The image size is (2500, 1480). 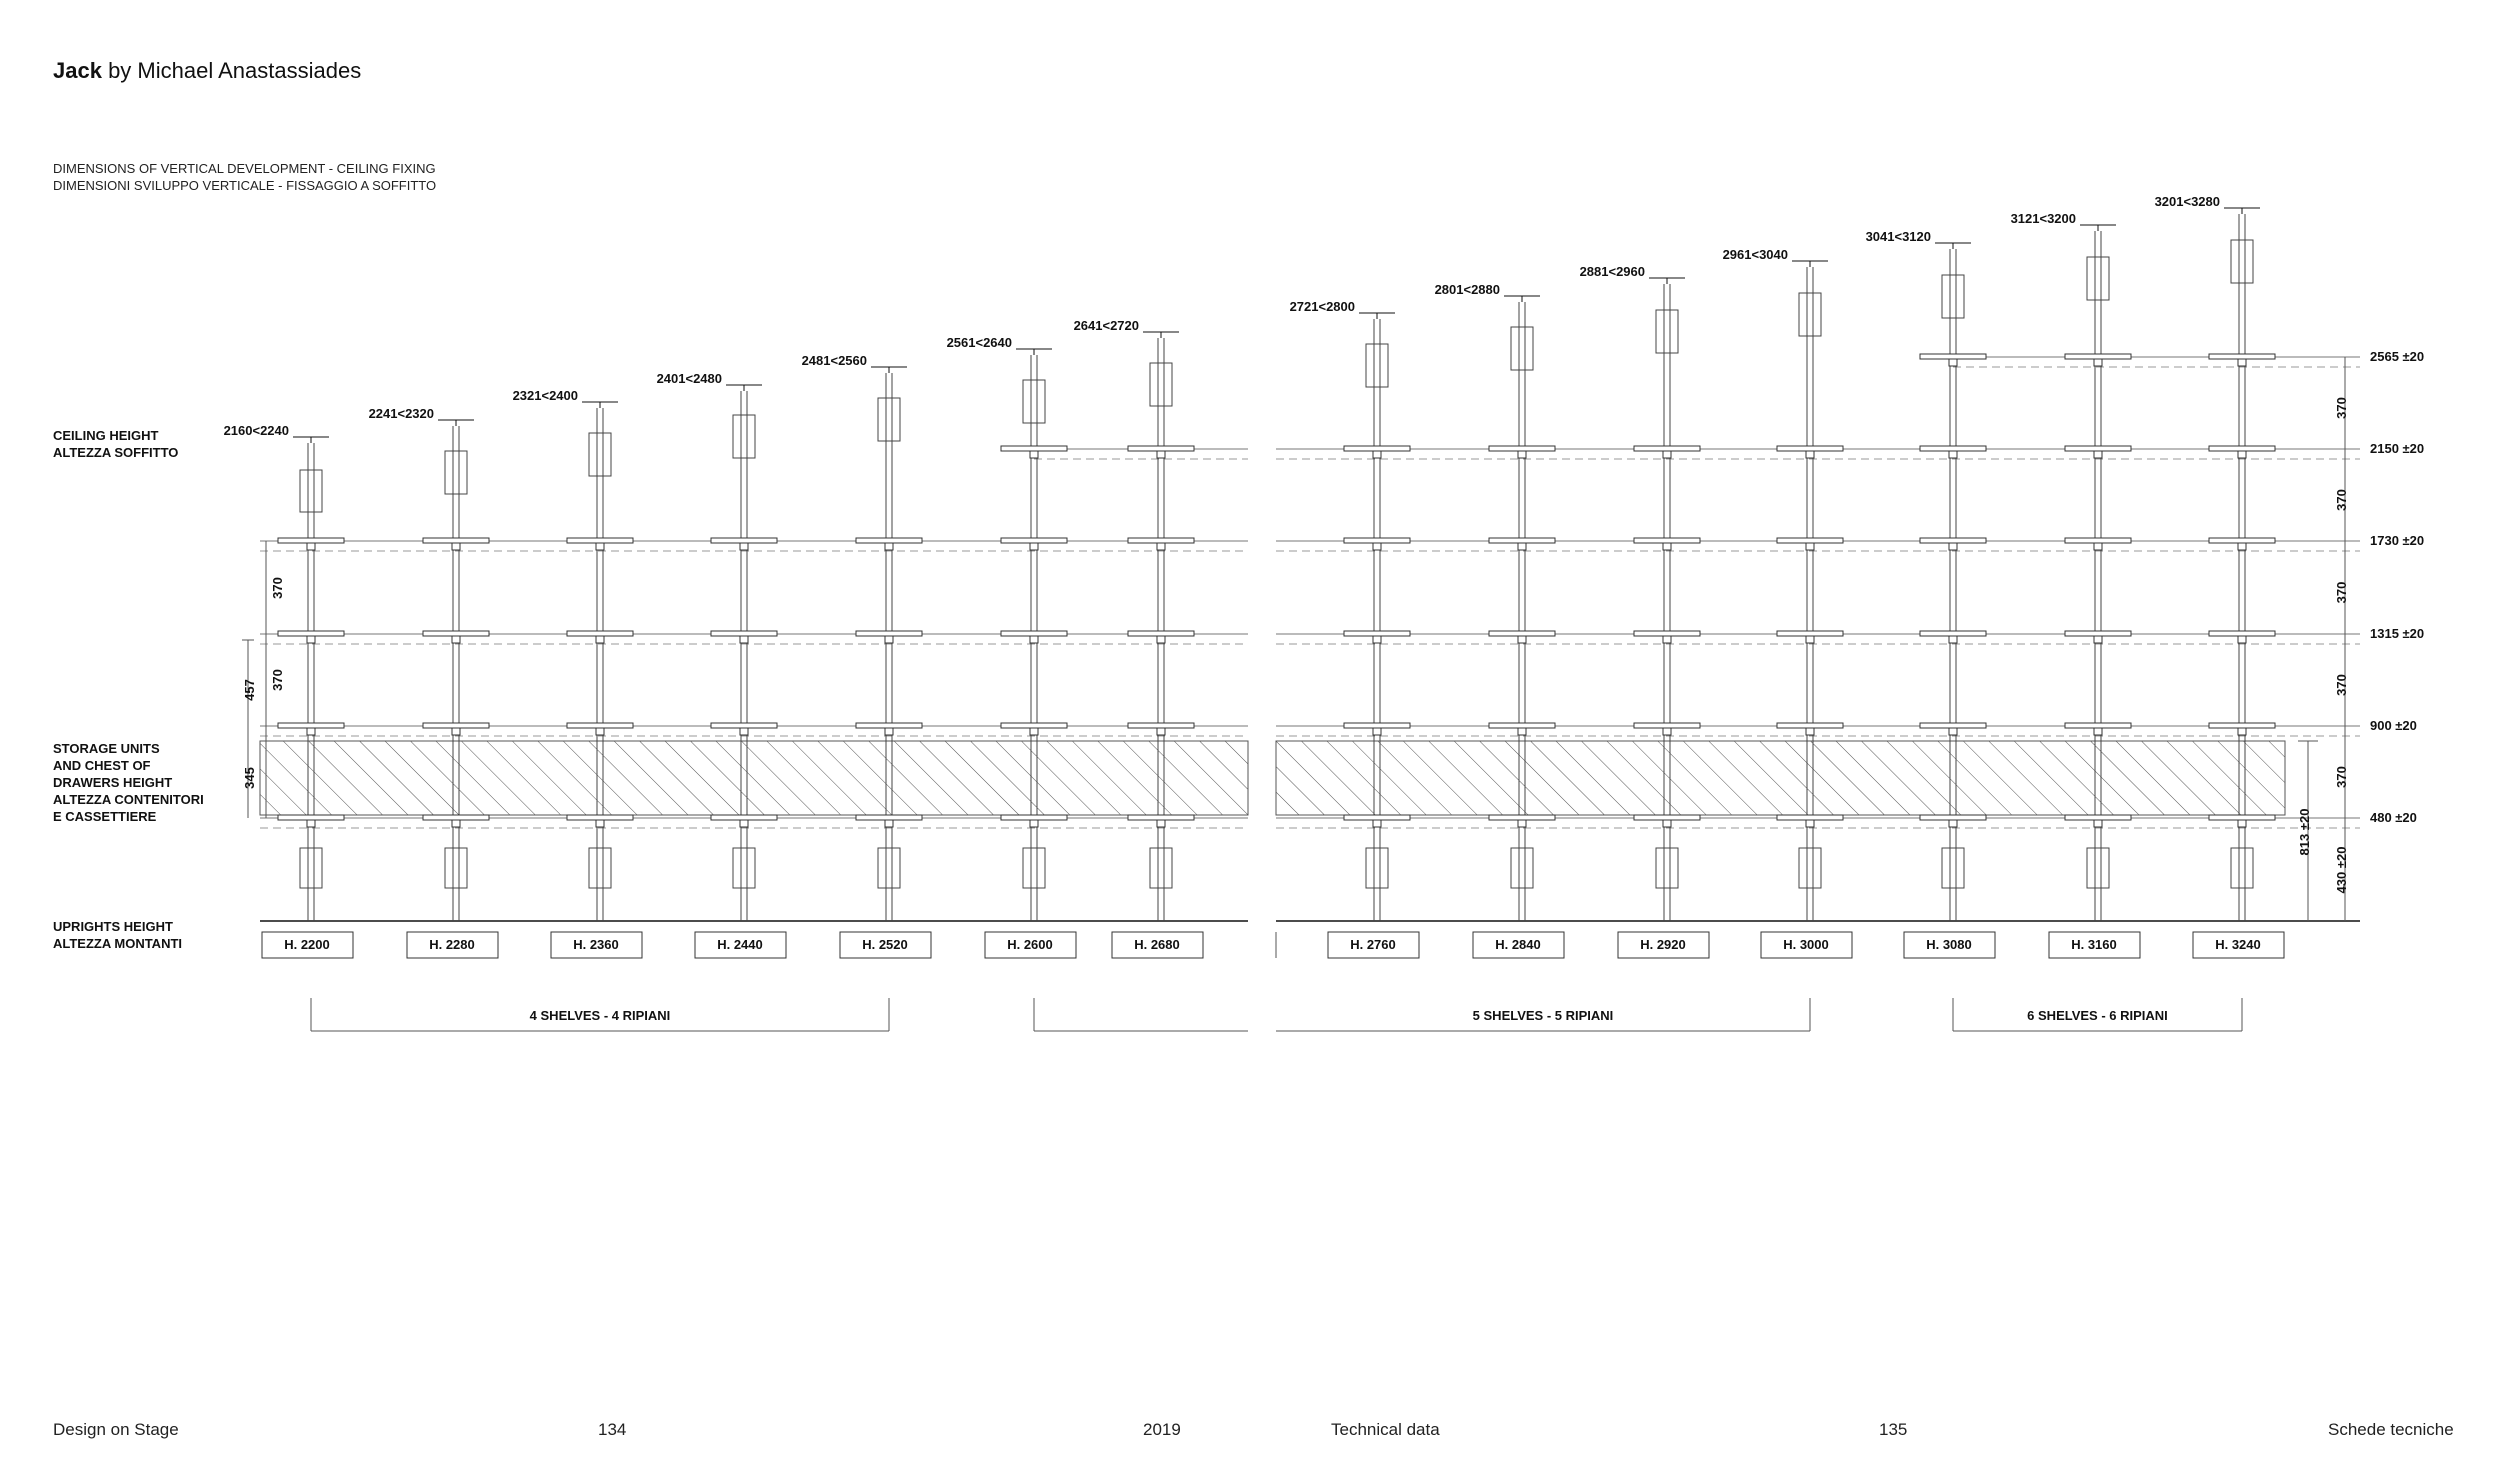 I want to click on upright-column: 2561<2640 H. 2600, so click(x=1012, y=647).